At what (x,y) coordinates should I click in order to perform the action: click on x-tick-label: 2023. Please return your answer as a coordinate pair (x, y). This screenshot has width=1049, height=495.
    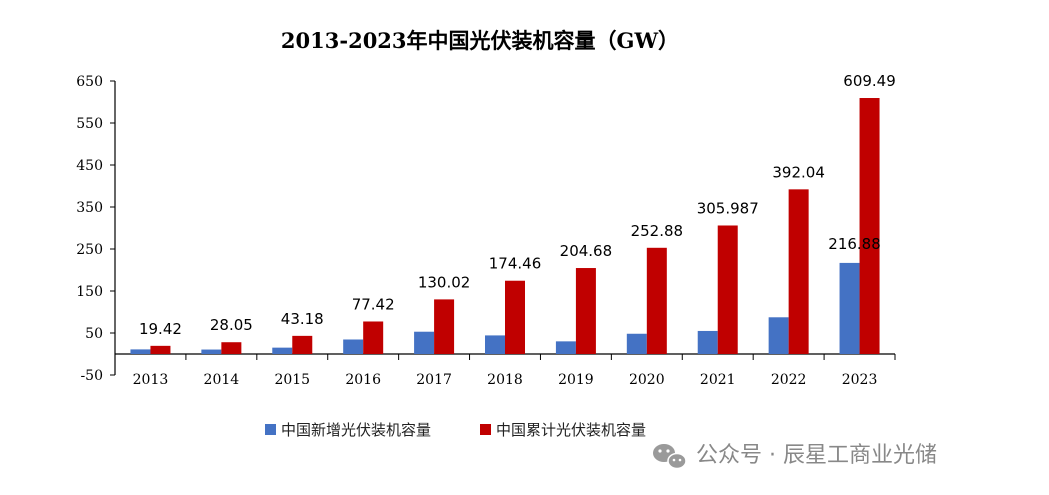
    Looking at the image, I should click on (860, 380).